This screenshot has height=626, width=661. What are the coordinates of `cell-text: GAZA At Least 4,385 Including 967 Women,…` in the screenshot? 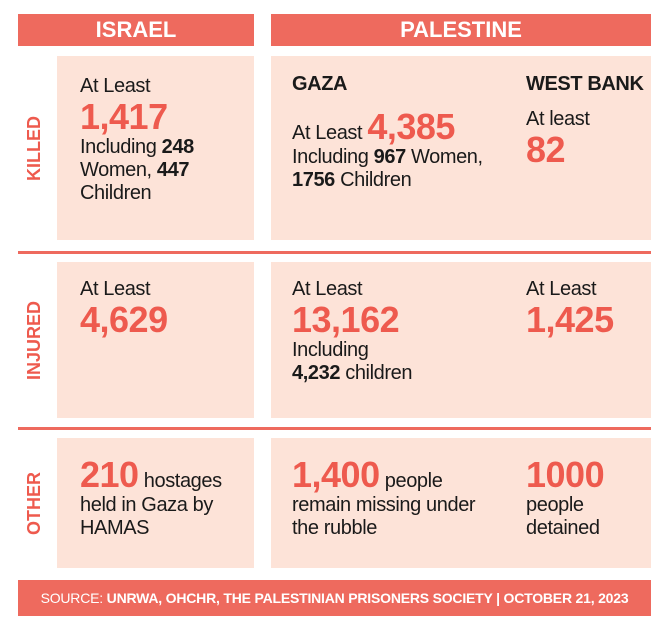 It's located at (404, 132).